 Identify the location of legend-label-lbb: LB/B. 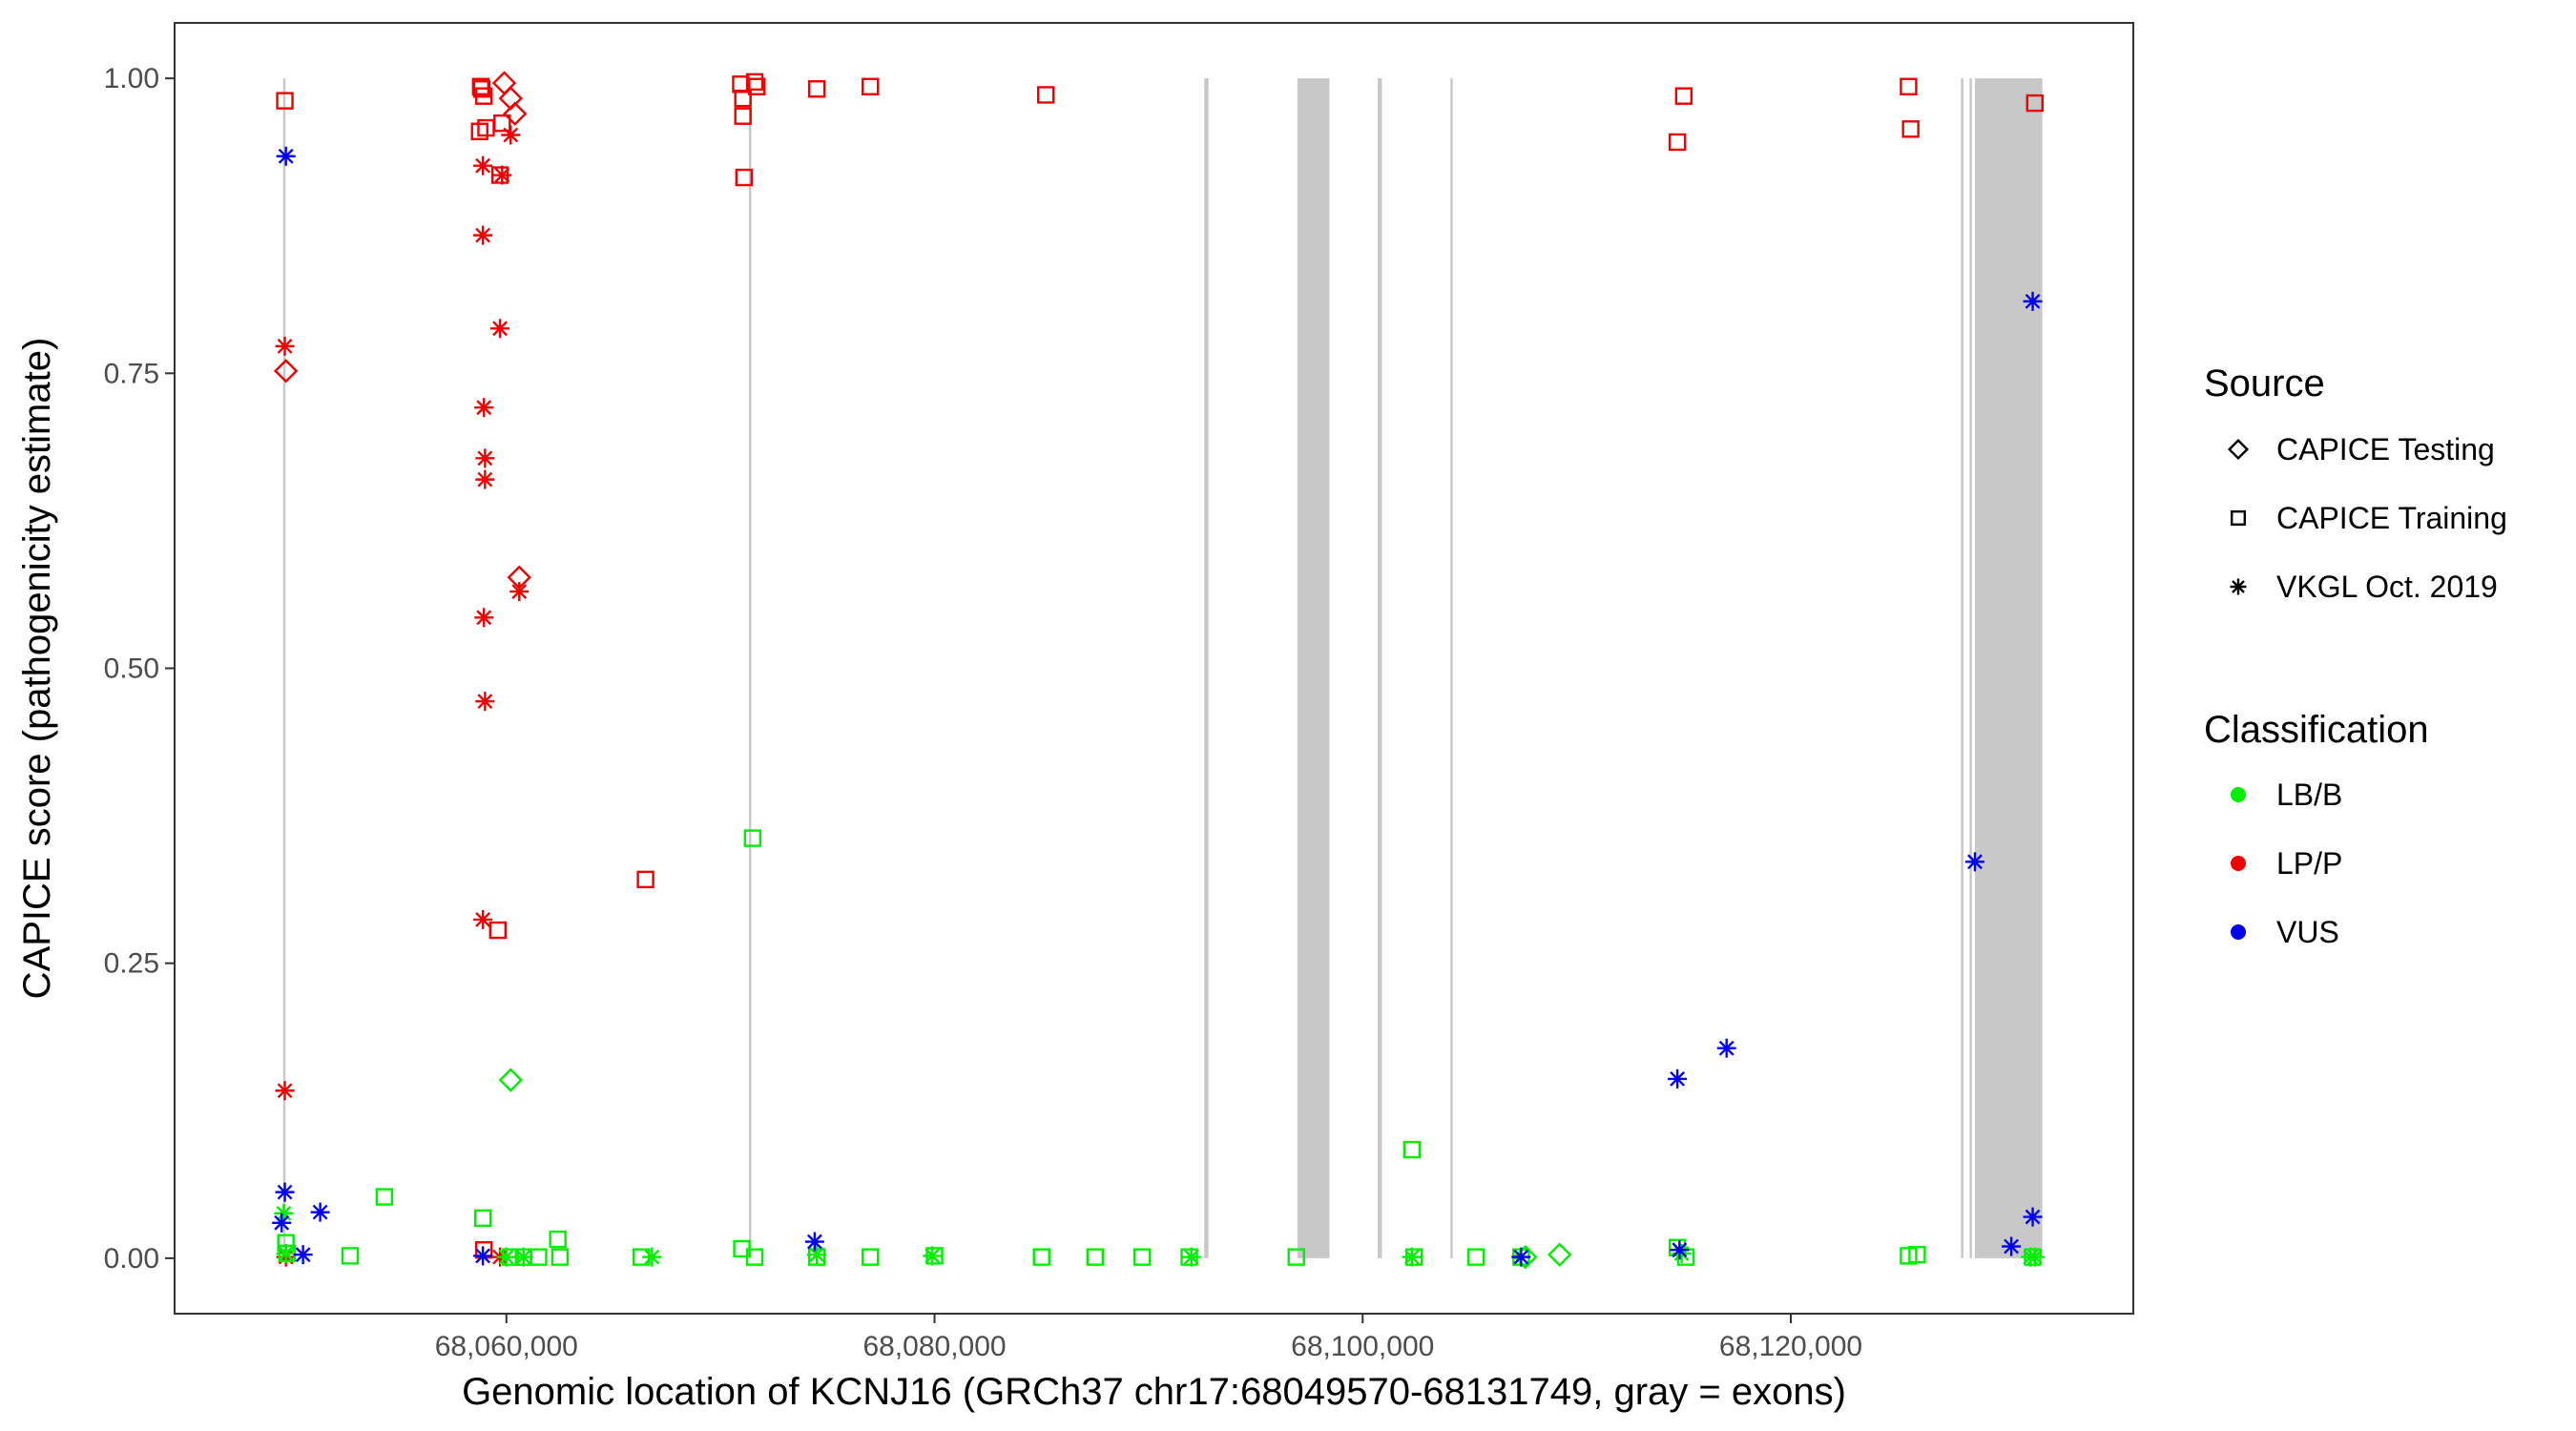
(2309, 795).